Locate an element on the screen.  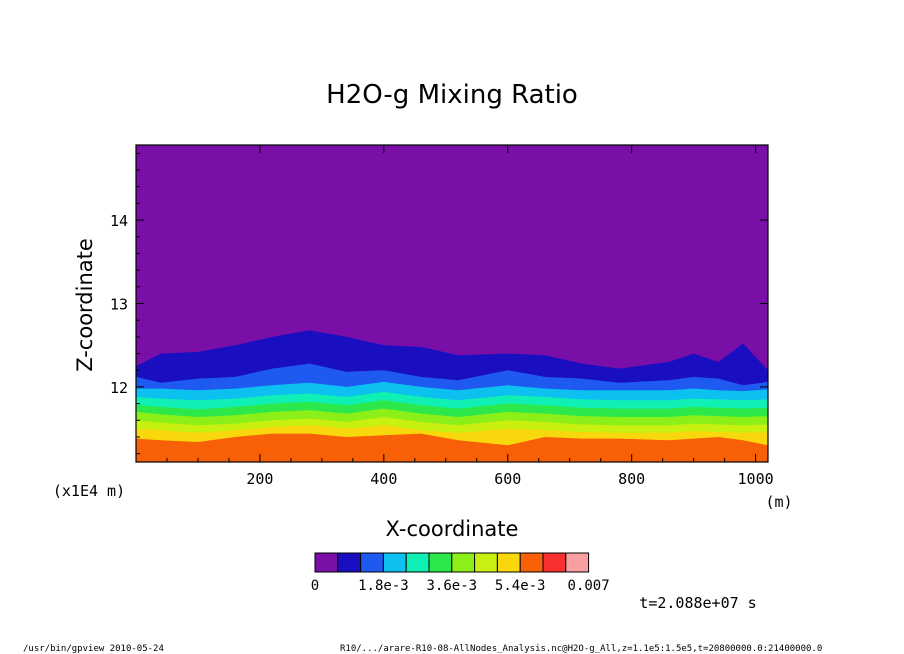
y-axis-scale-label: (x1E4 m) is located at coordinates (89, 491).